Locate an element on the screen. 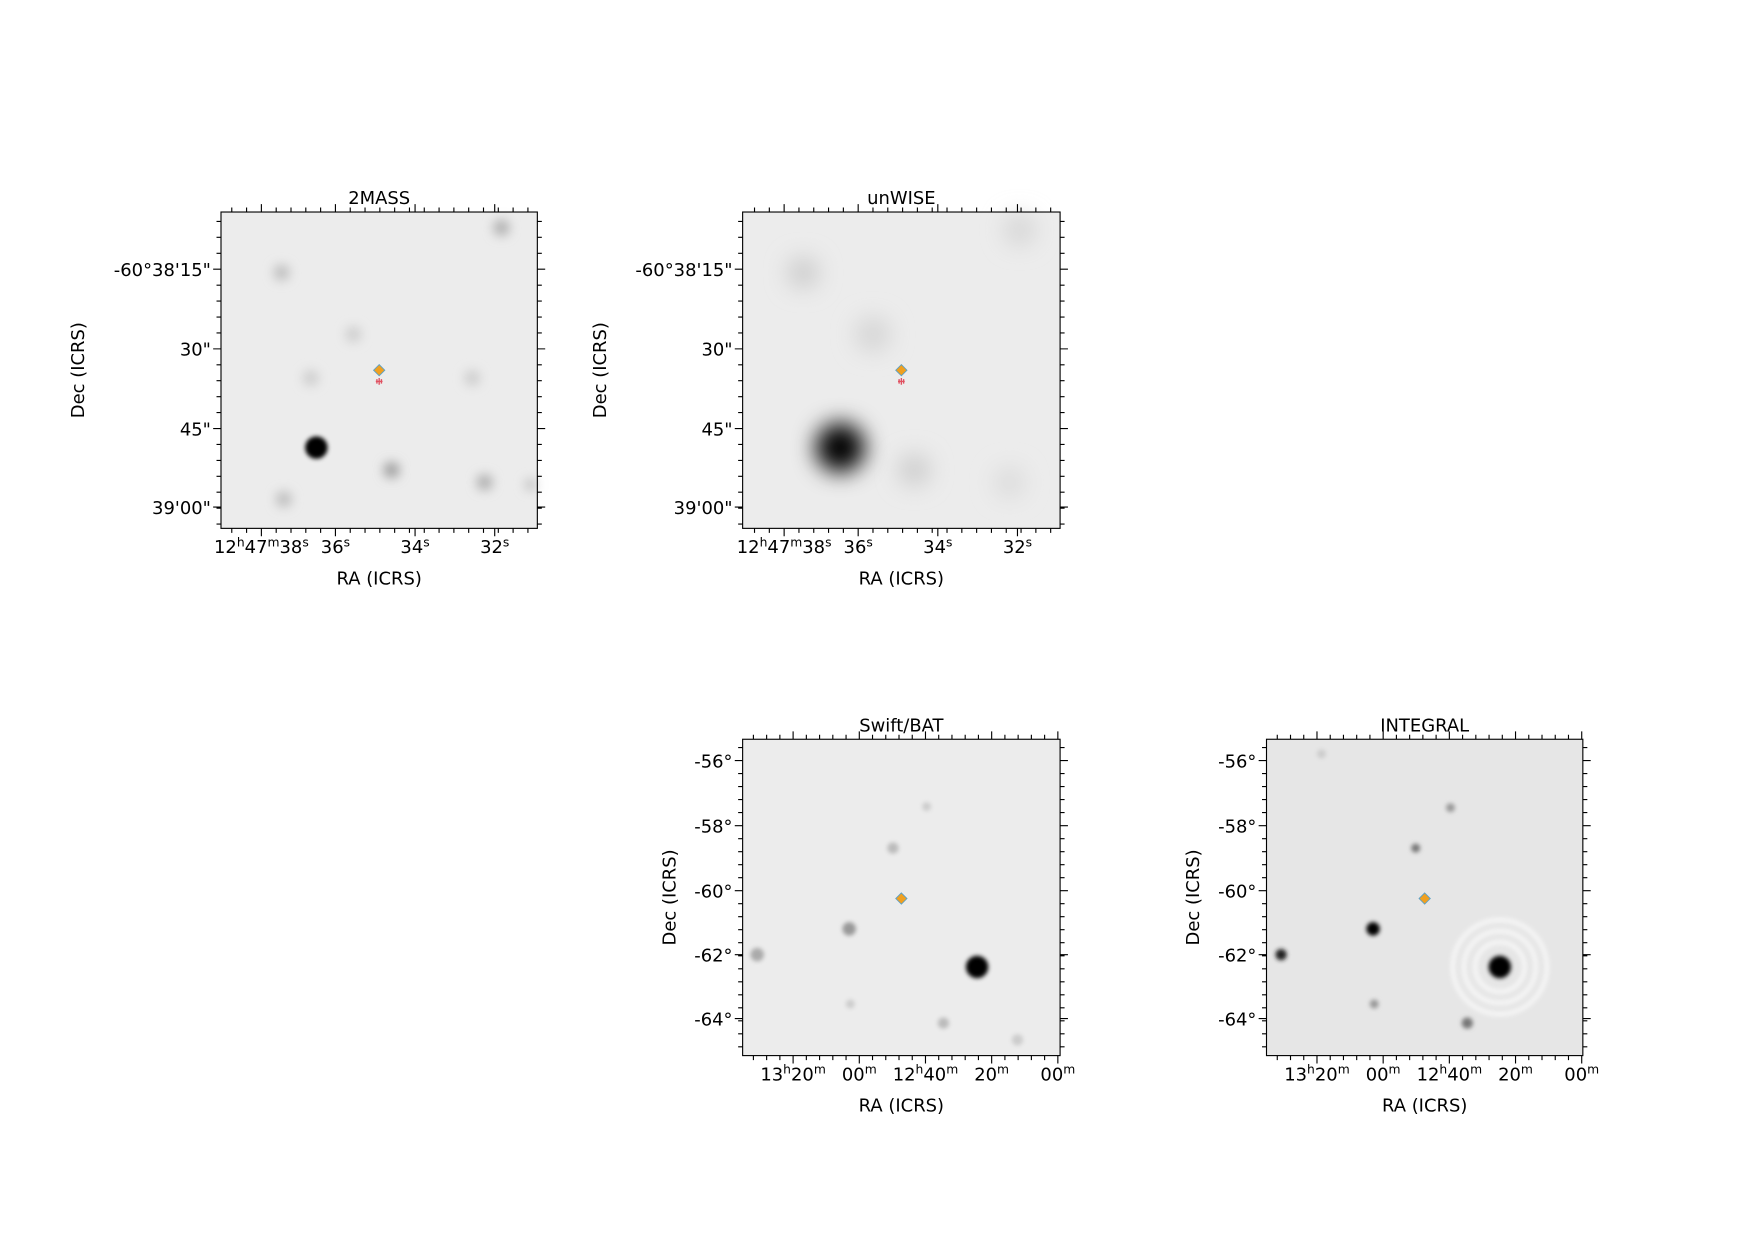  x-tick-label: 12h40m is located at coordinates (1450, 1074).